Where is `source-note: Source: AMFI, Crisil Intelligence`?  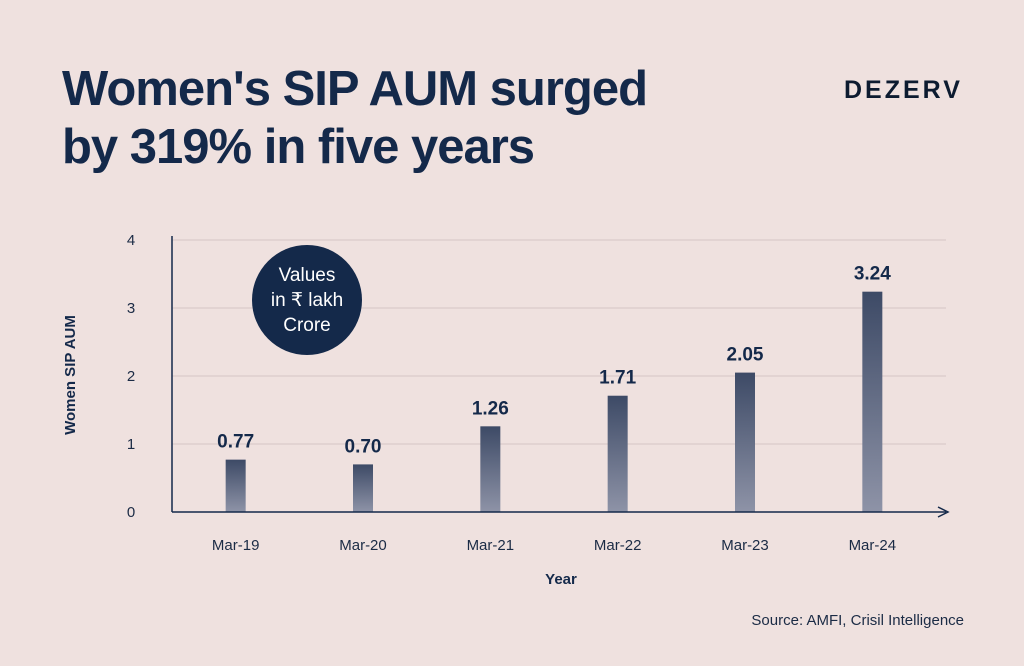
source-note: Source: AMFI, Crisil Intelligence is located at coordinates (857, 620).